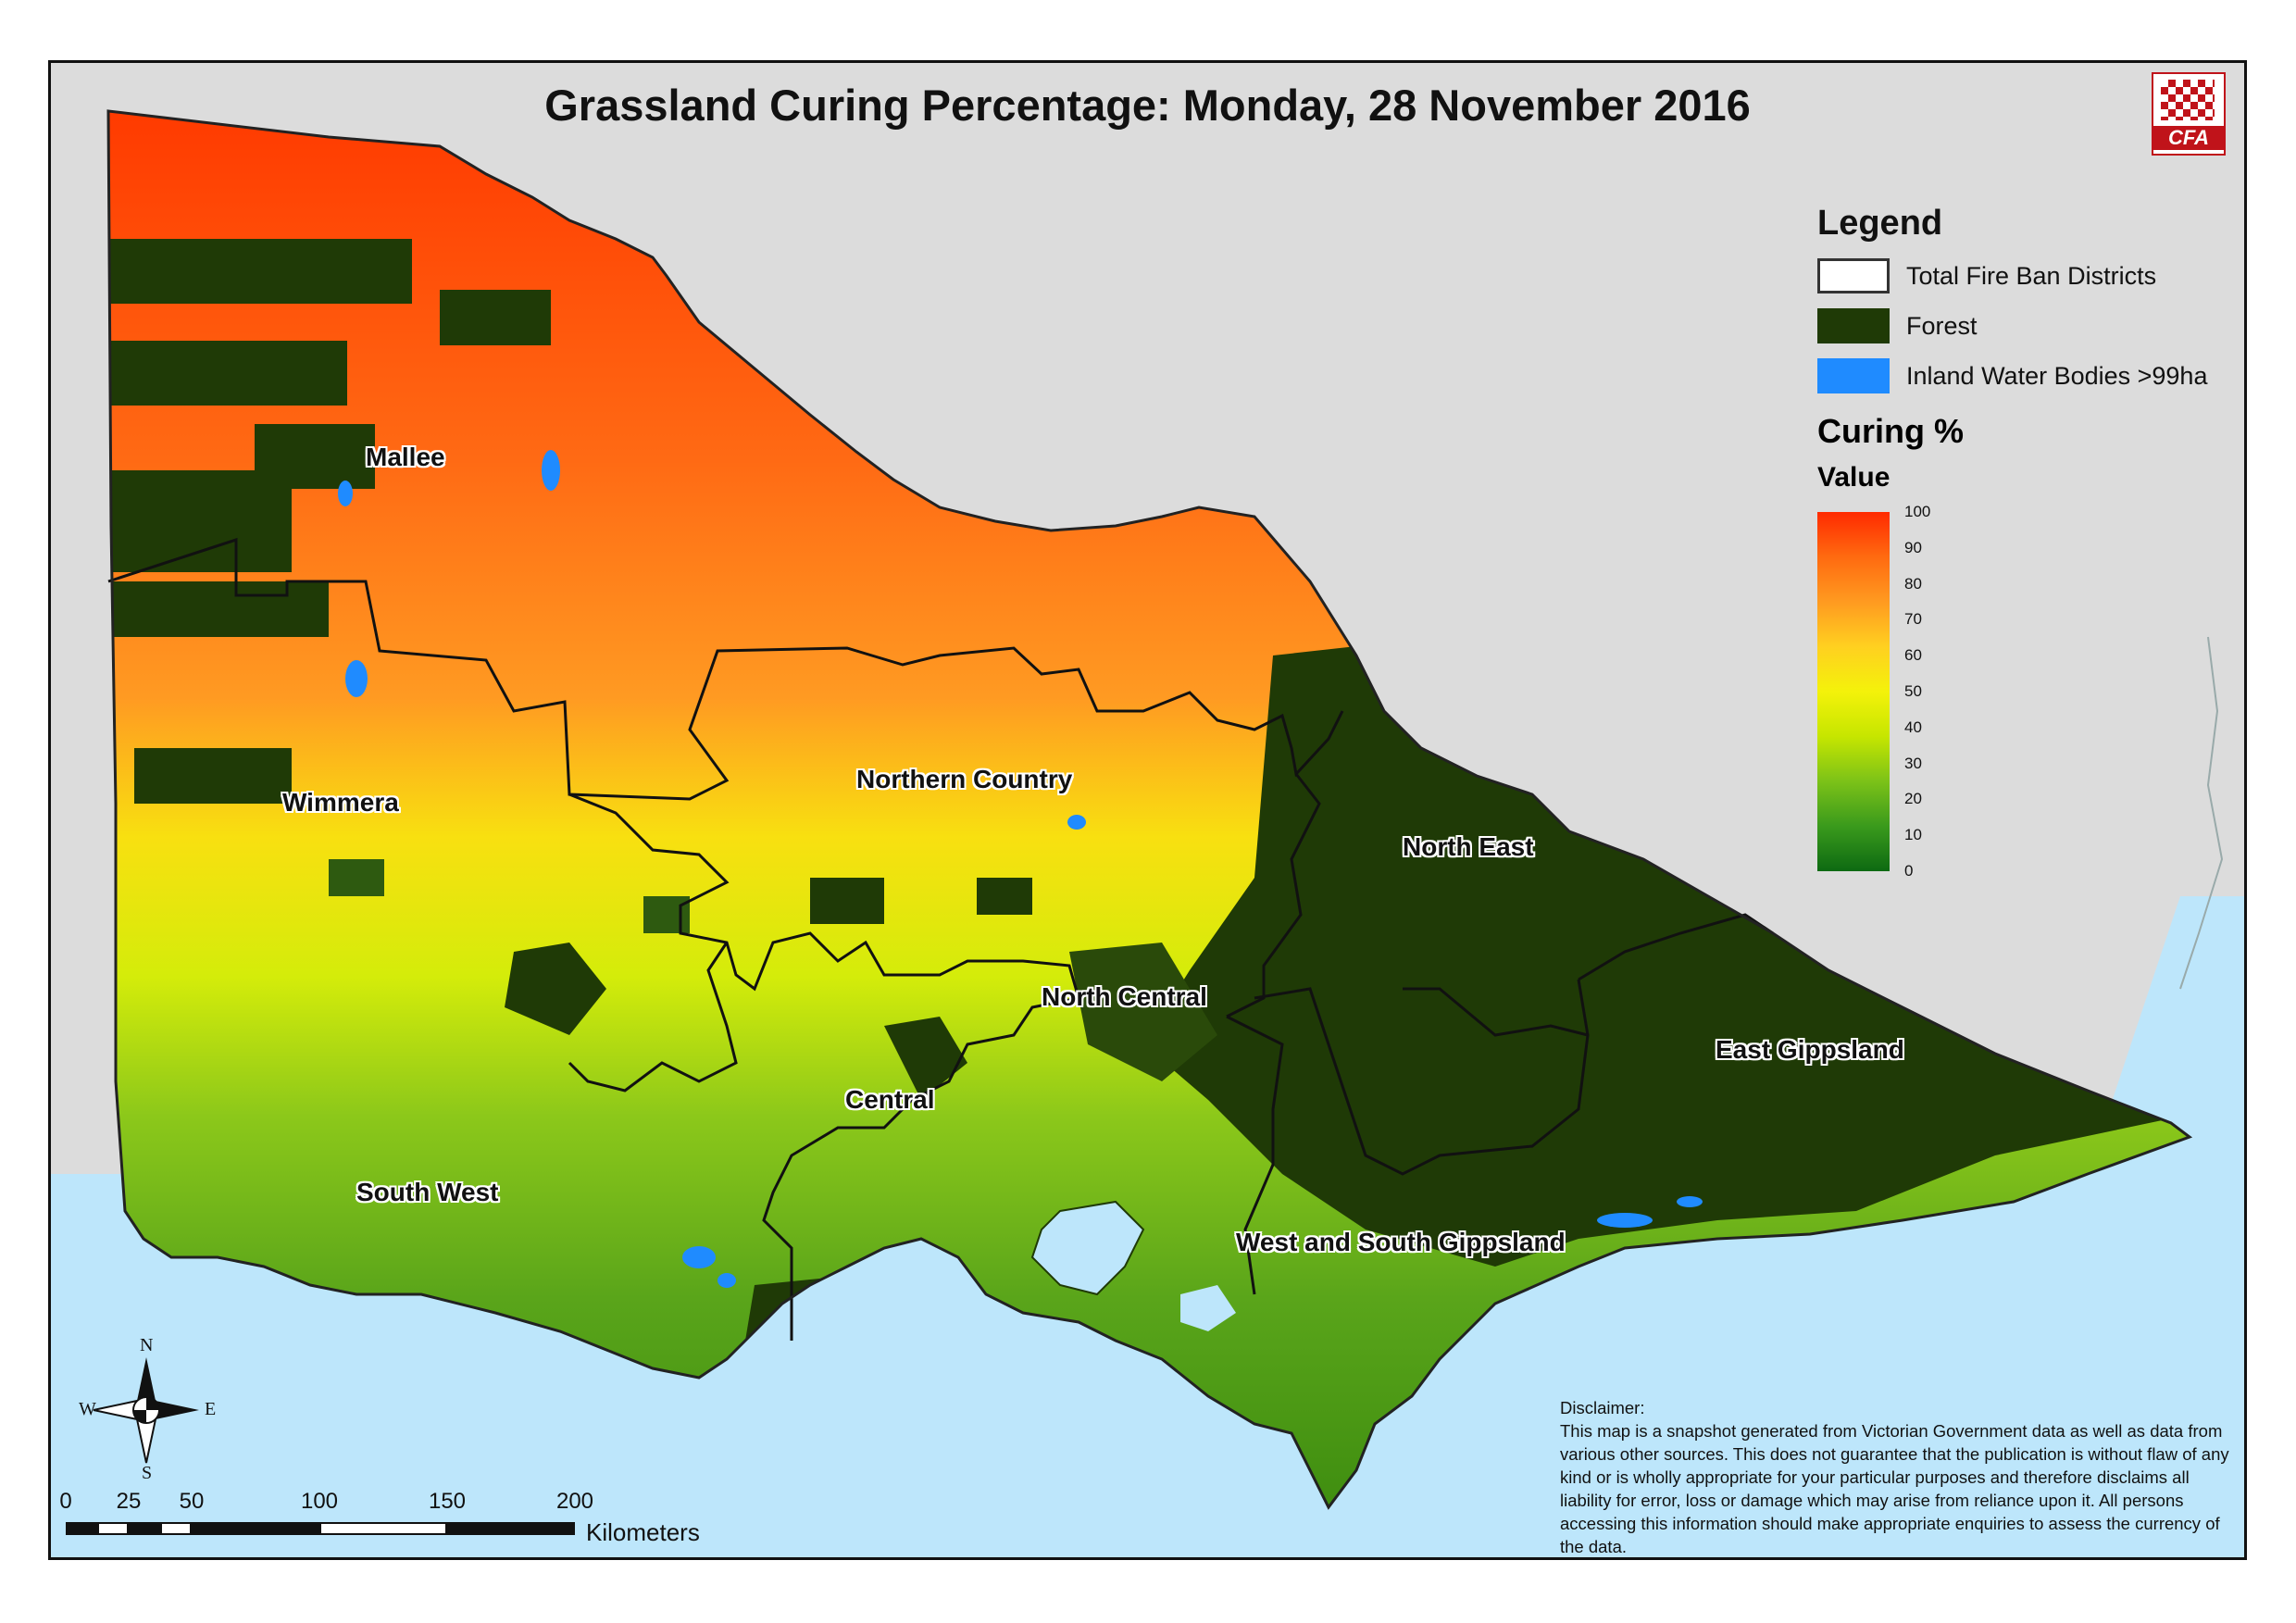 This screenshot has height=1623, width=2296. Describe the element at coordinates (1913, 583) in the screenshot. I see `ramp-tick: 80` at that location.